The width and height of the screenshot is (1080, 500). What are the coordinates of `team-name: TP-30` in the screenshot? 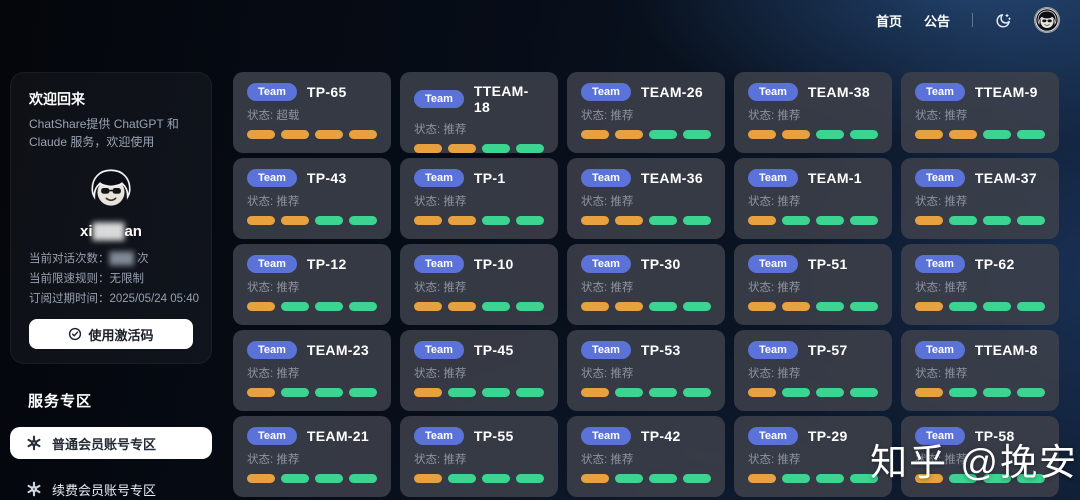 It's located at (660, 264).